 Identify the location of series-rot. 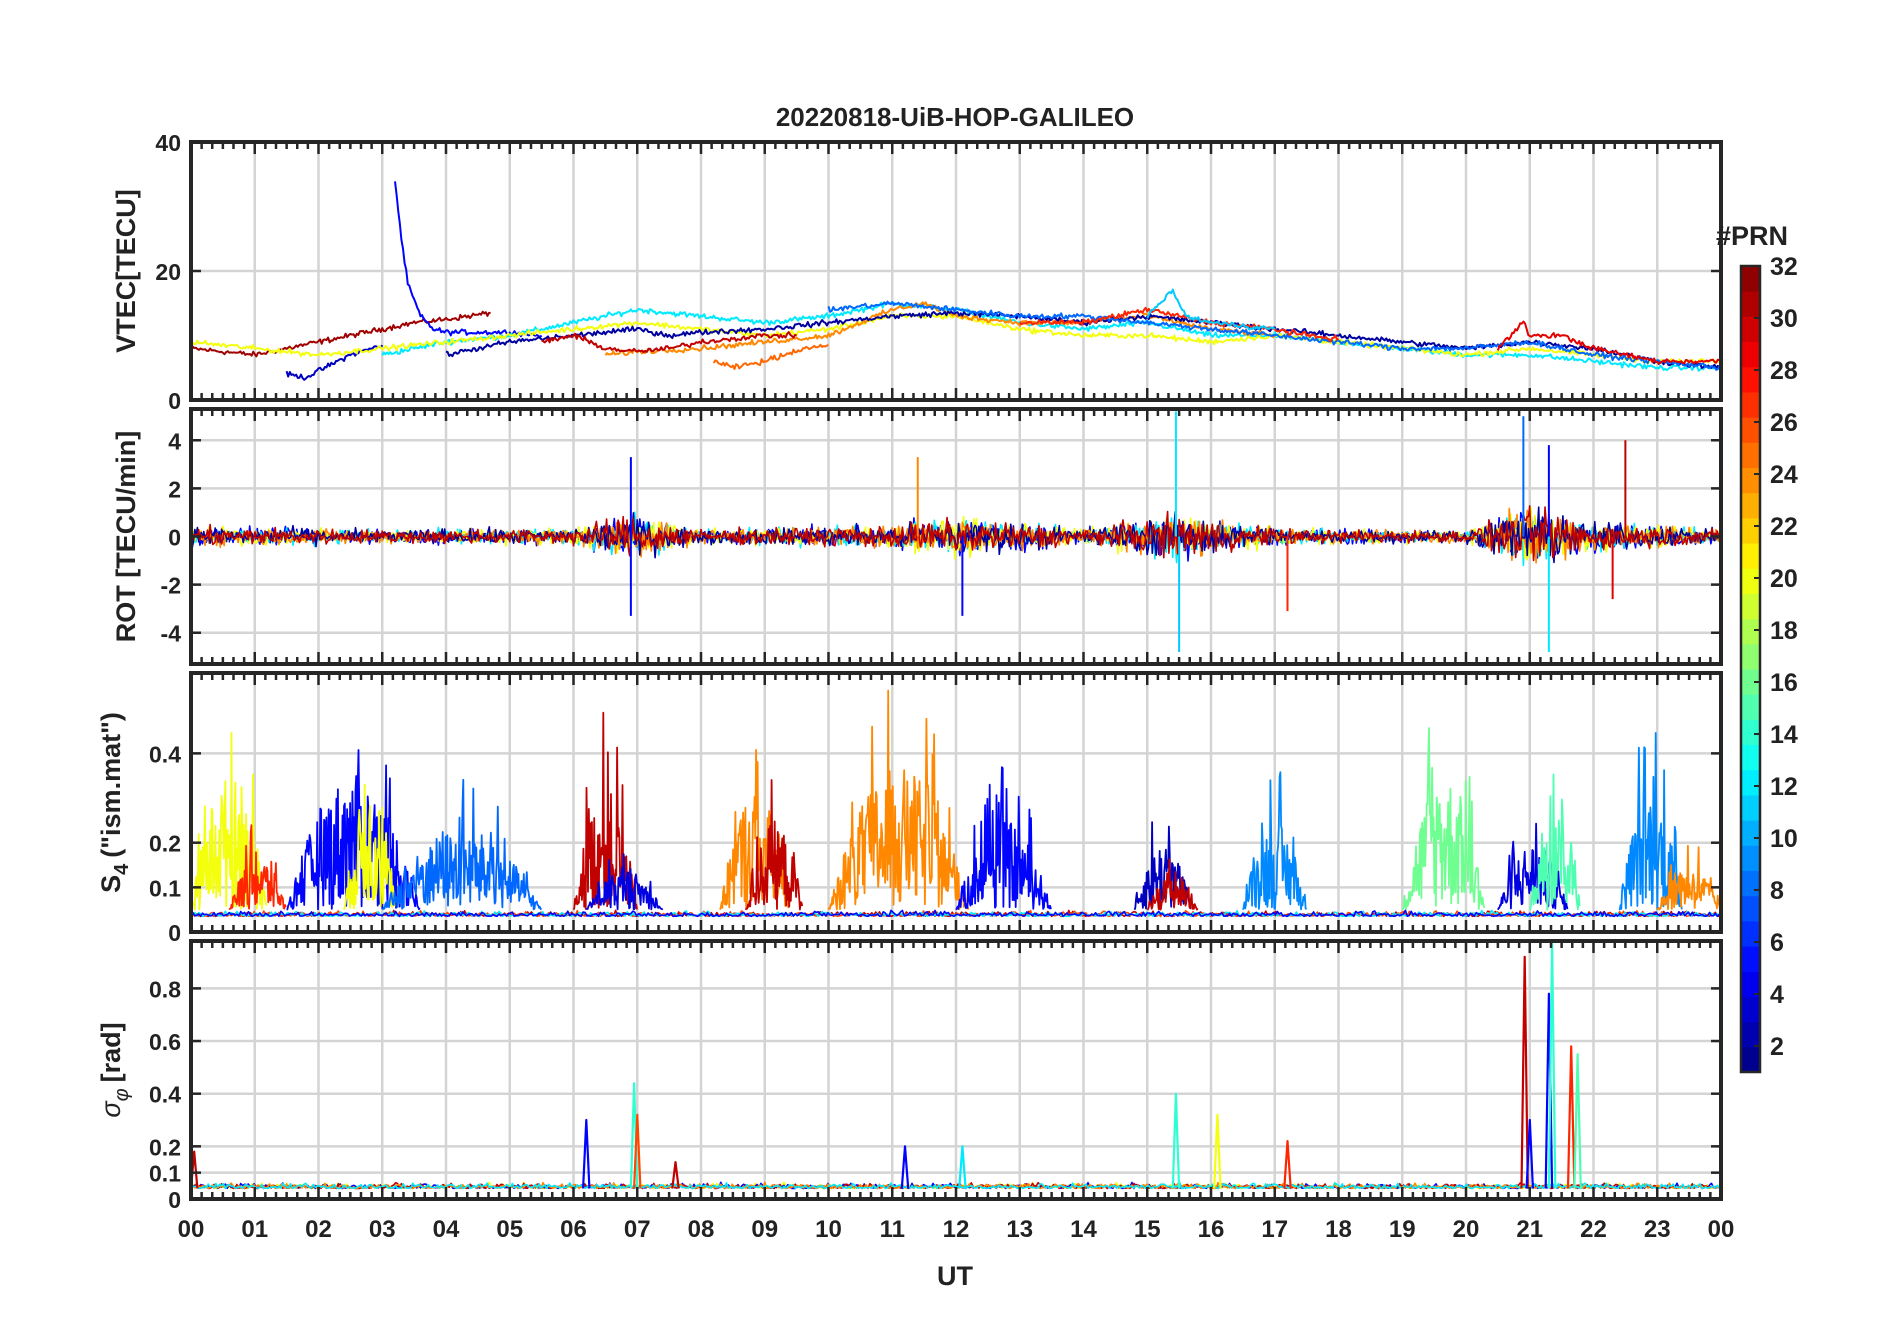
(956, 531).